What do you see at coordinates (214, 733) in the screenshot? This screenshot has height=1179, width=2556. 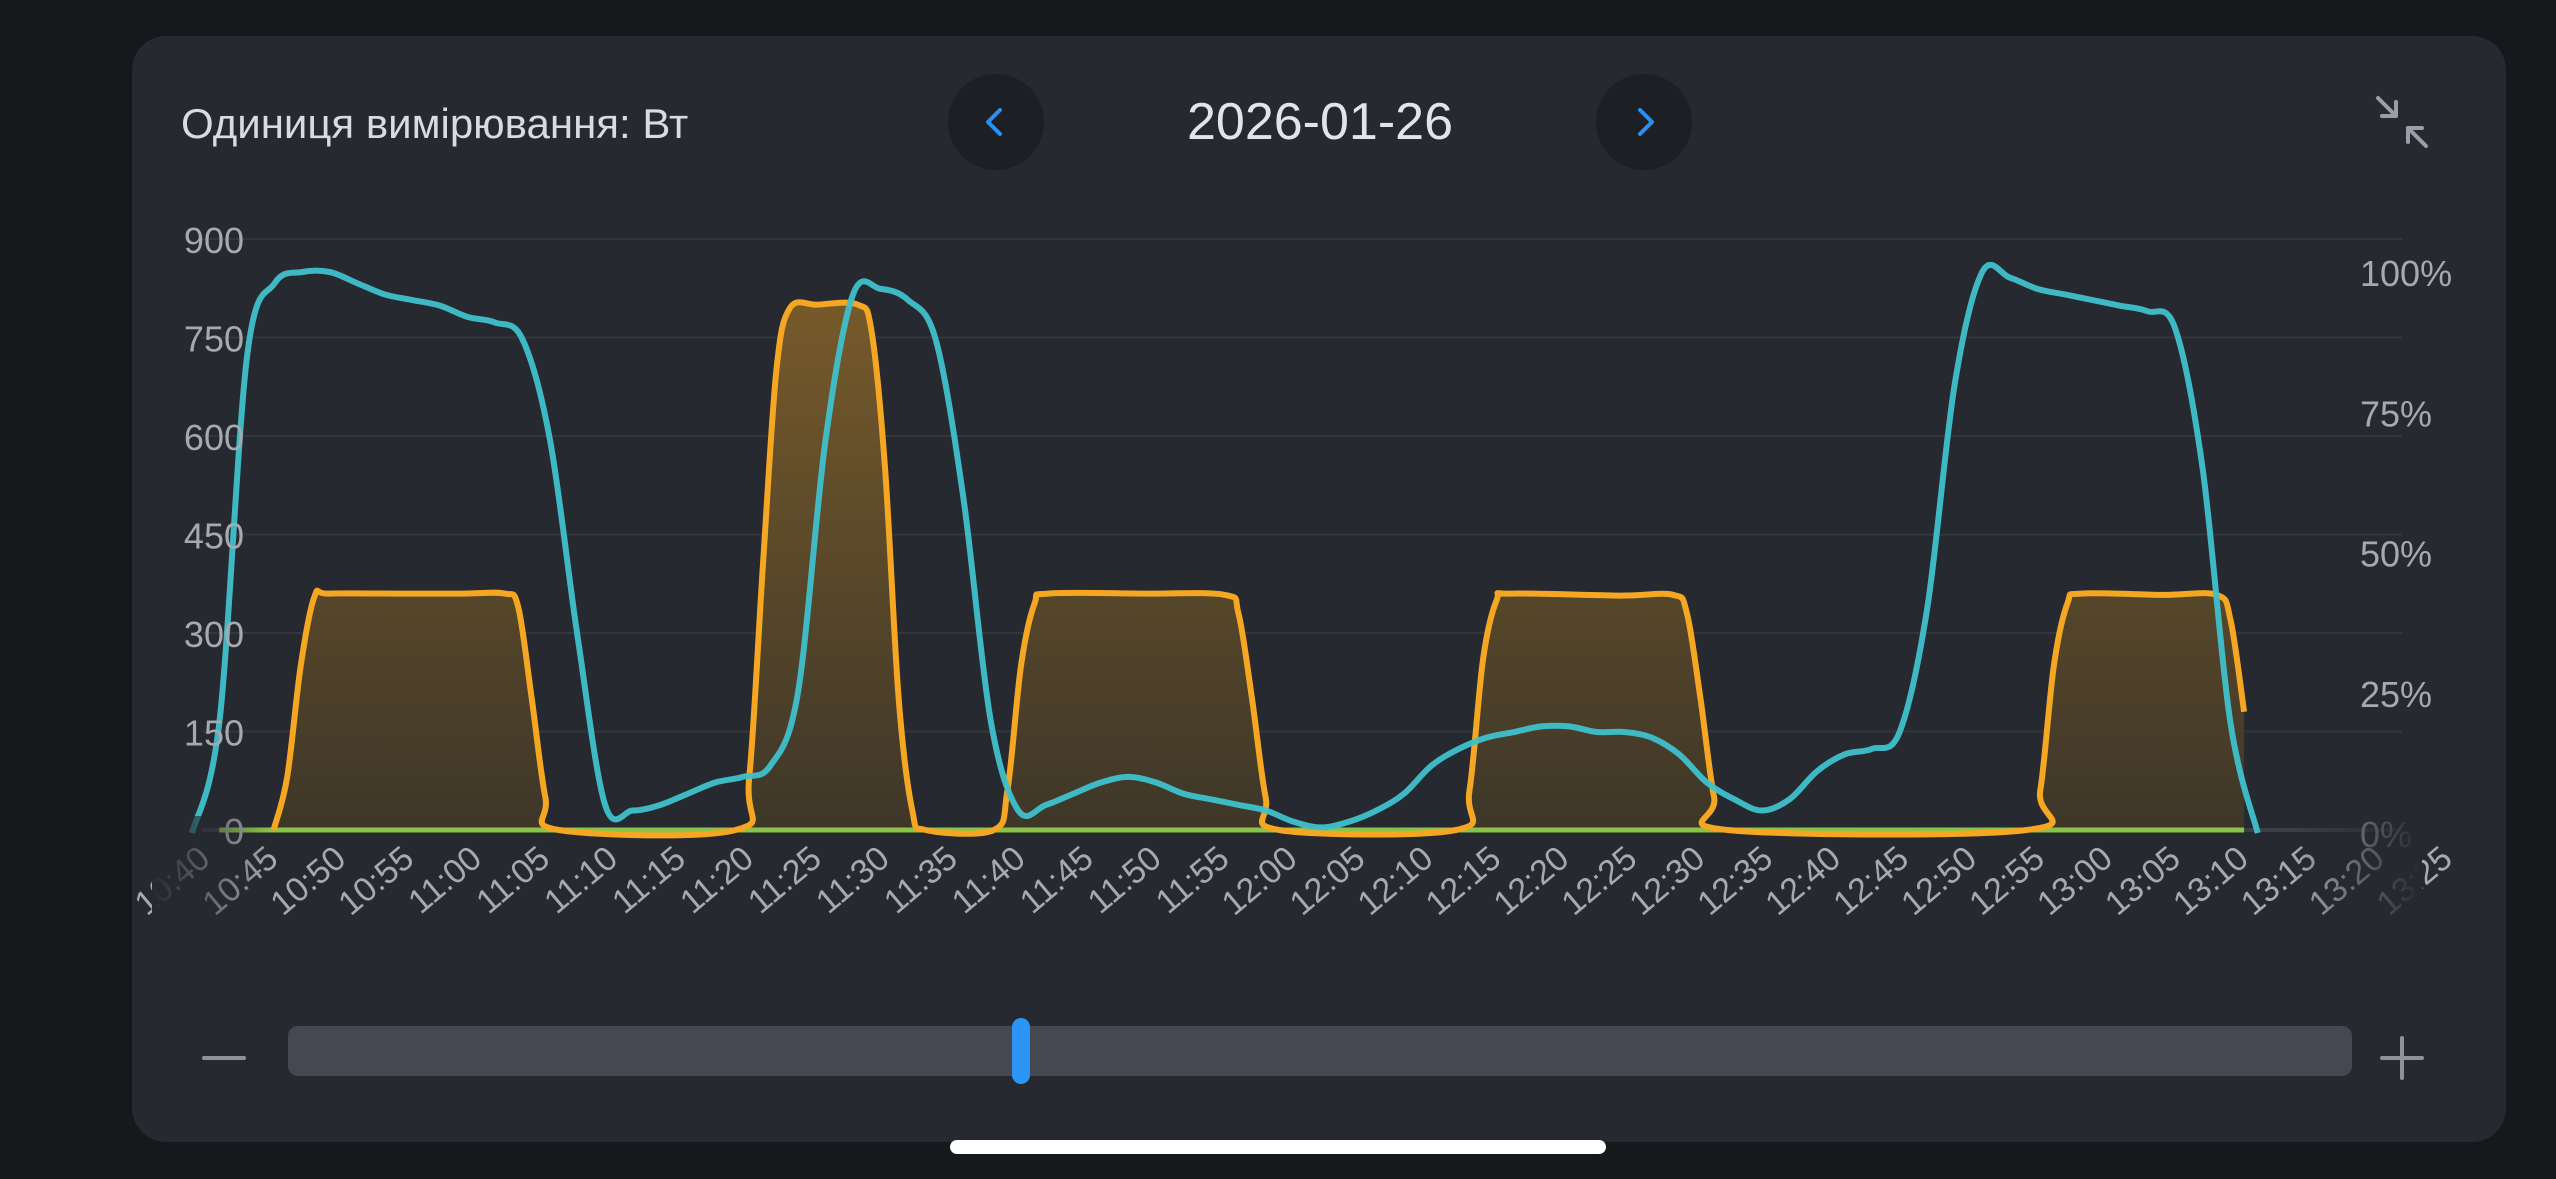 I see `y-left-tick-label: 150` at bounding box center [214, 733].